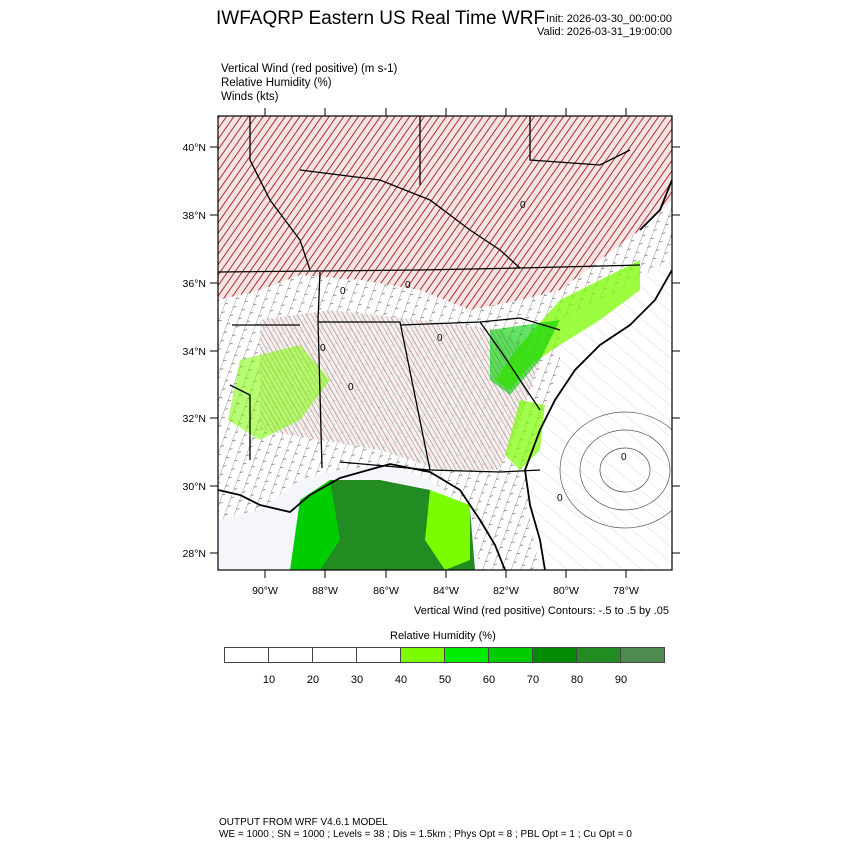  Describe the element at coordinates (279, 392) in the screenshot. I see `rh-band-mississippi` at that location.